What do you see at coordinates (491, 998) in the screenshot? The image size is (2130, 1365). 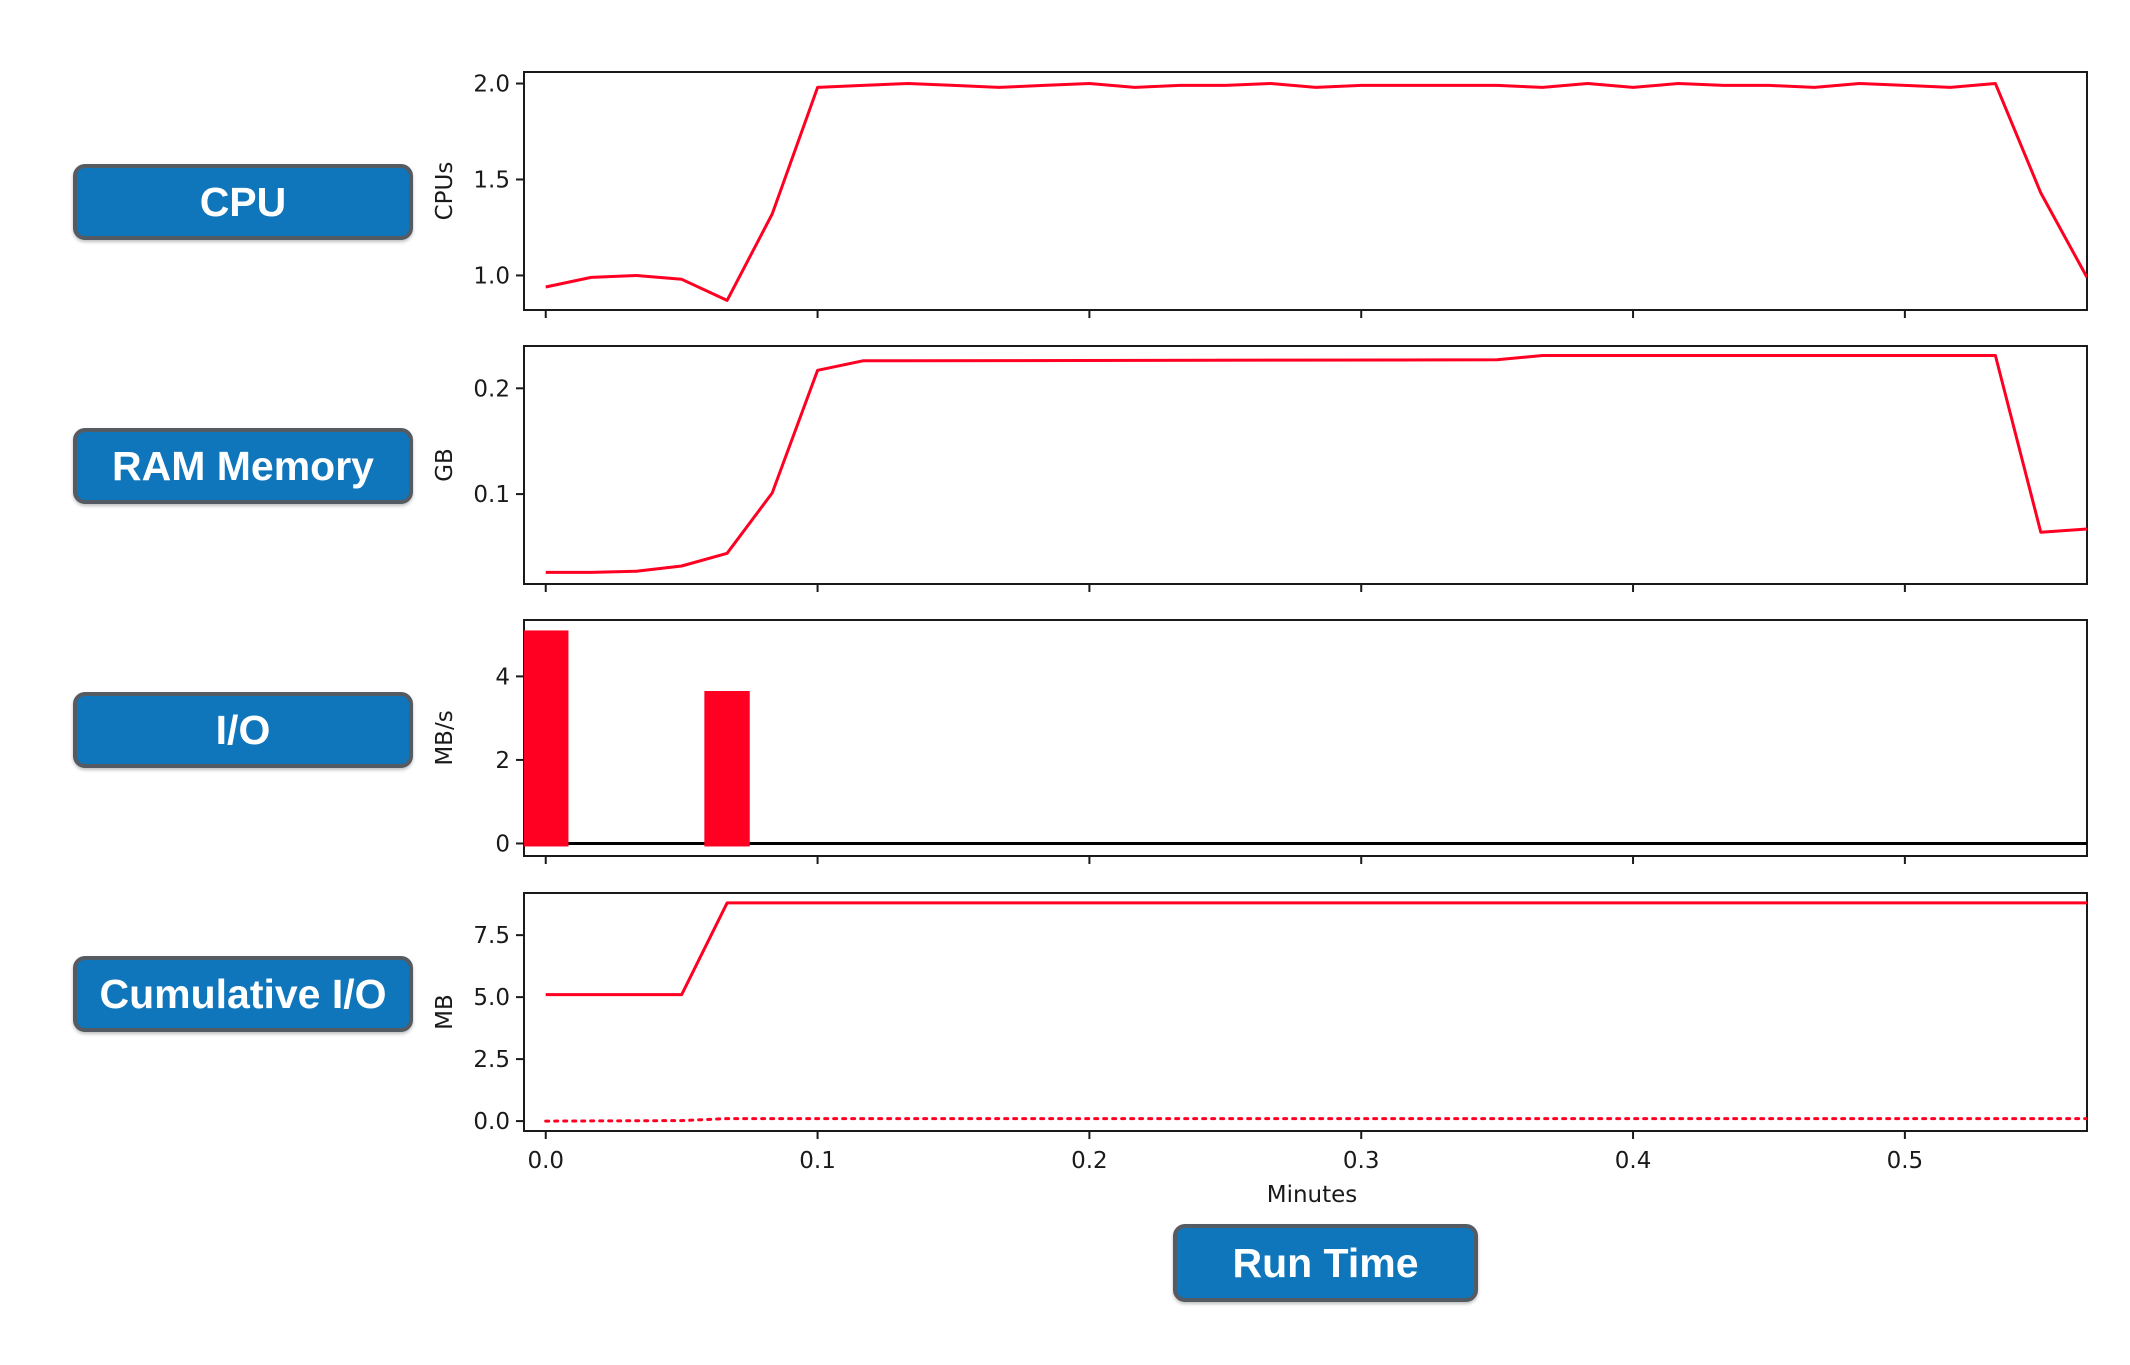 I see `cumulative-io-y-tick-label: 5.0` at bounding box center [491, 998].